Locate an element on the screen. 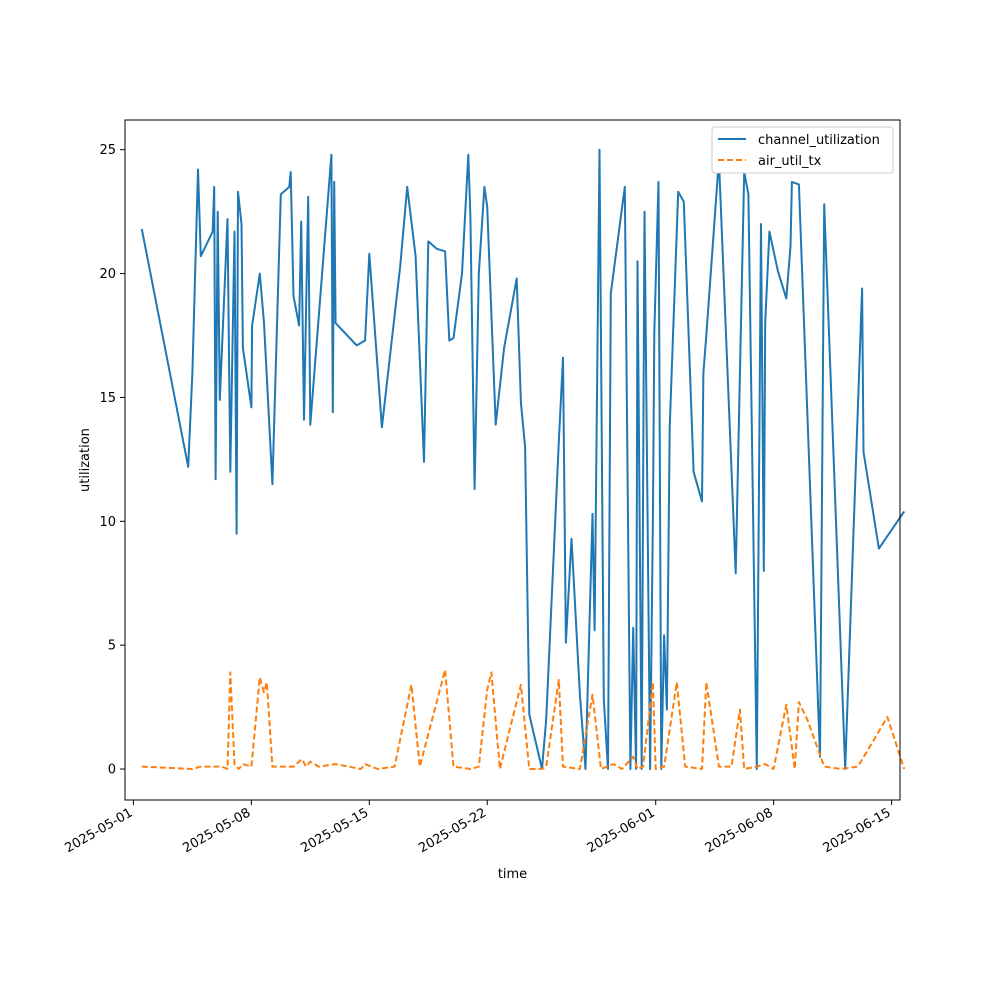 The width and height of the screenshot is (1000, 1000). legend-label-air-util-tx: air_util_tx is located at coordinates (790, 161).